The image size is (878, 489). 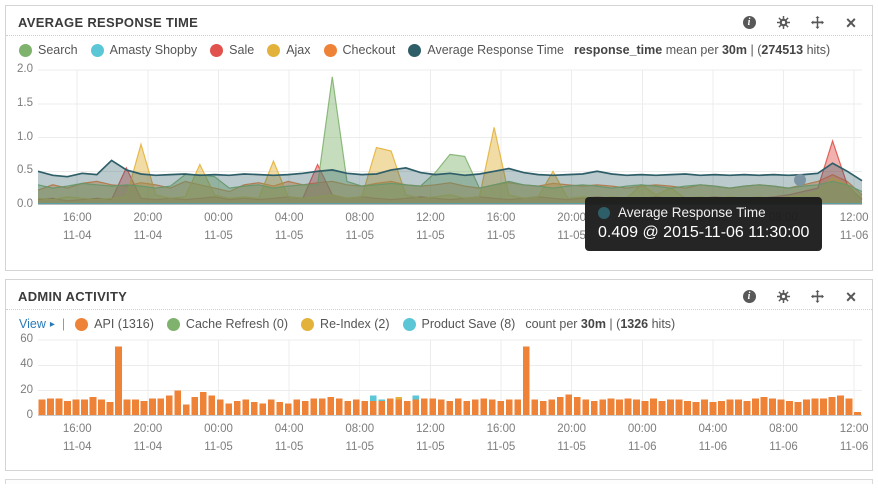 I want to click on legend-item-search: Search, so click(x=48, y=50).